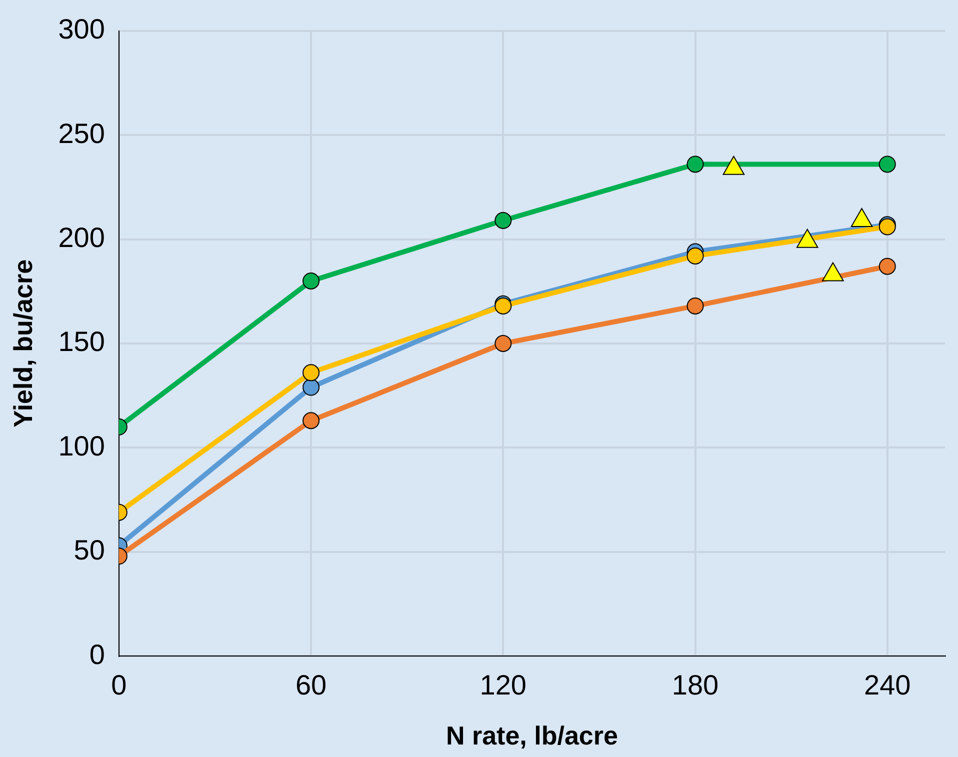 This screenshot has width=958, height=757. I want to click on x-tick-label: 0, so click(119, 685).